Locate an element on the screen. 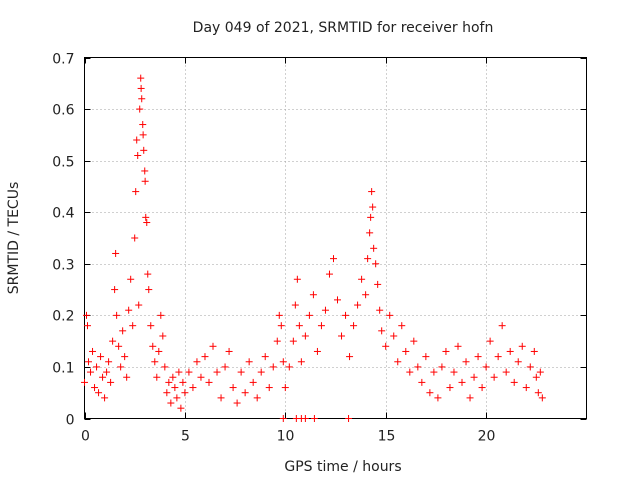  x-tick-label: 20 is located at coordinates (487, 437).